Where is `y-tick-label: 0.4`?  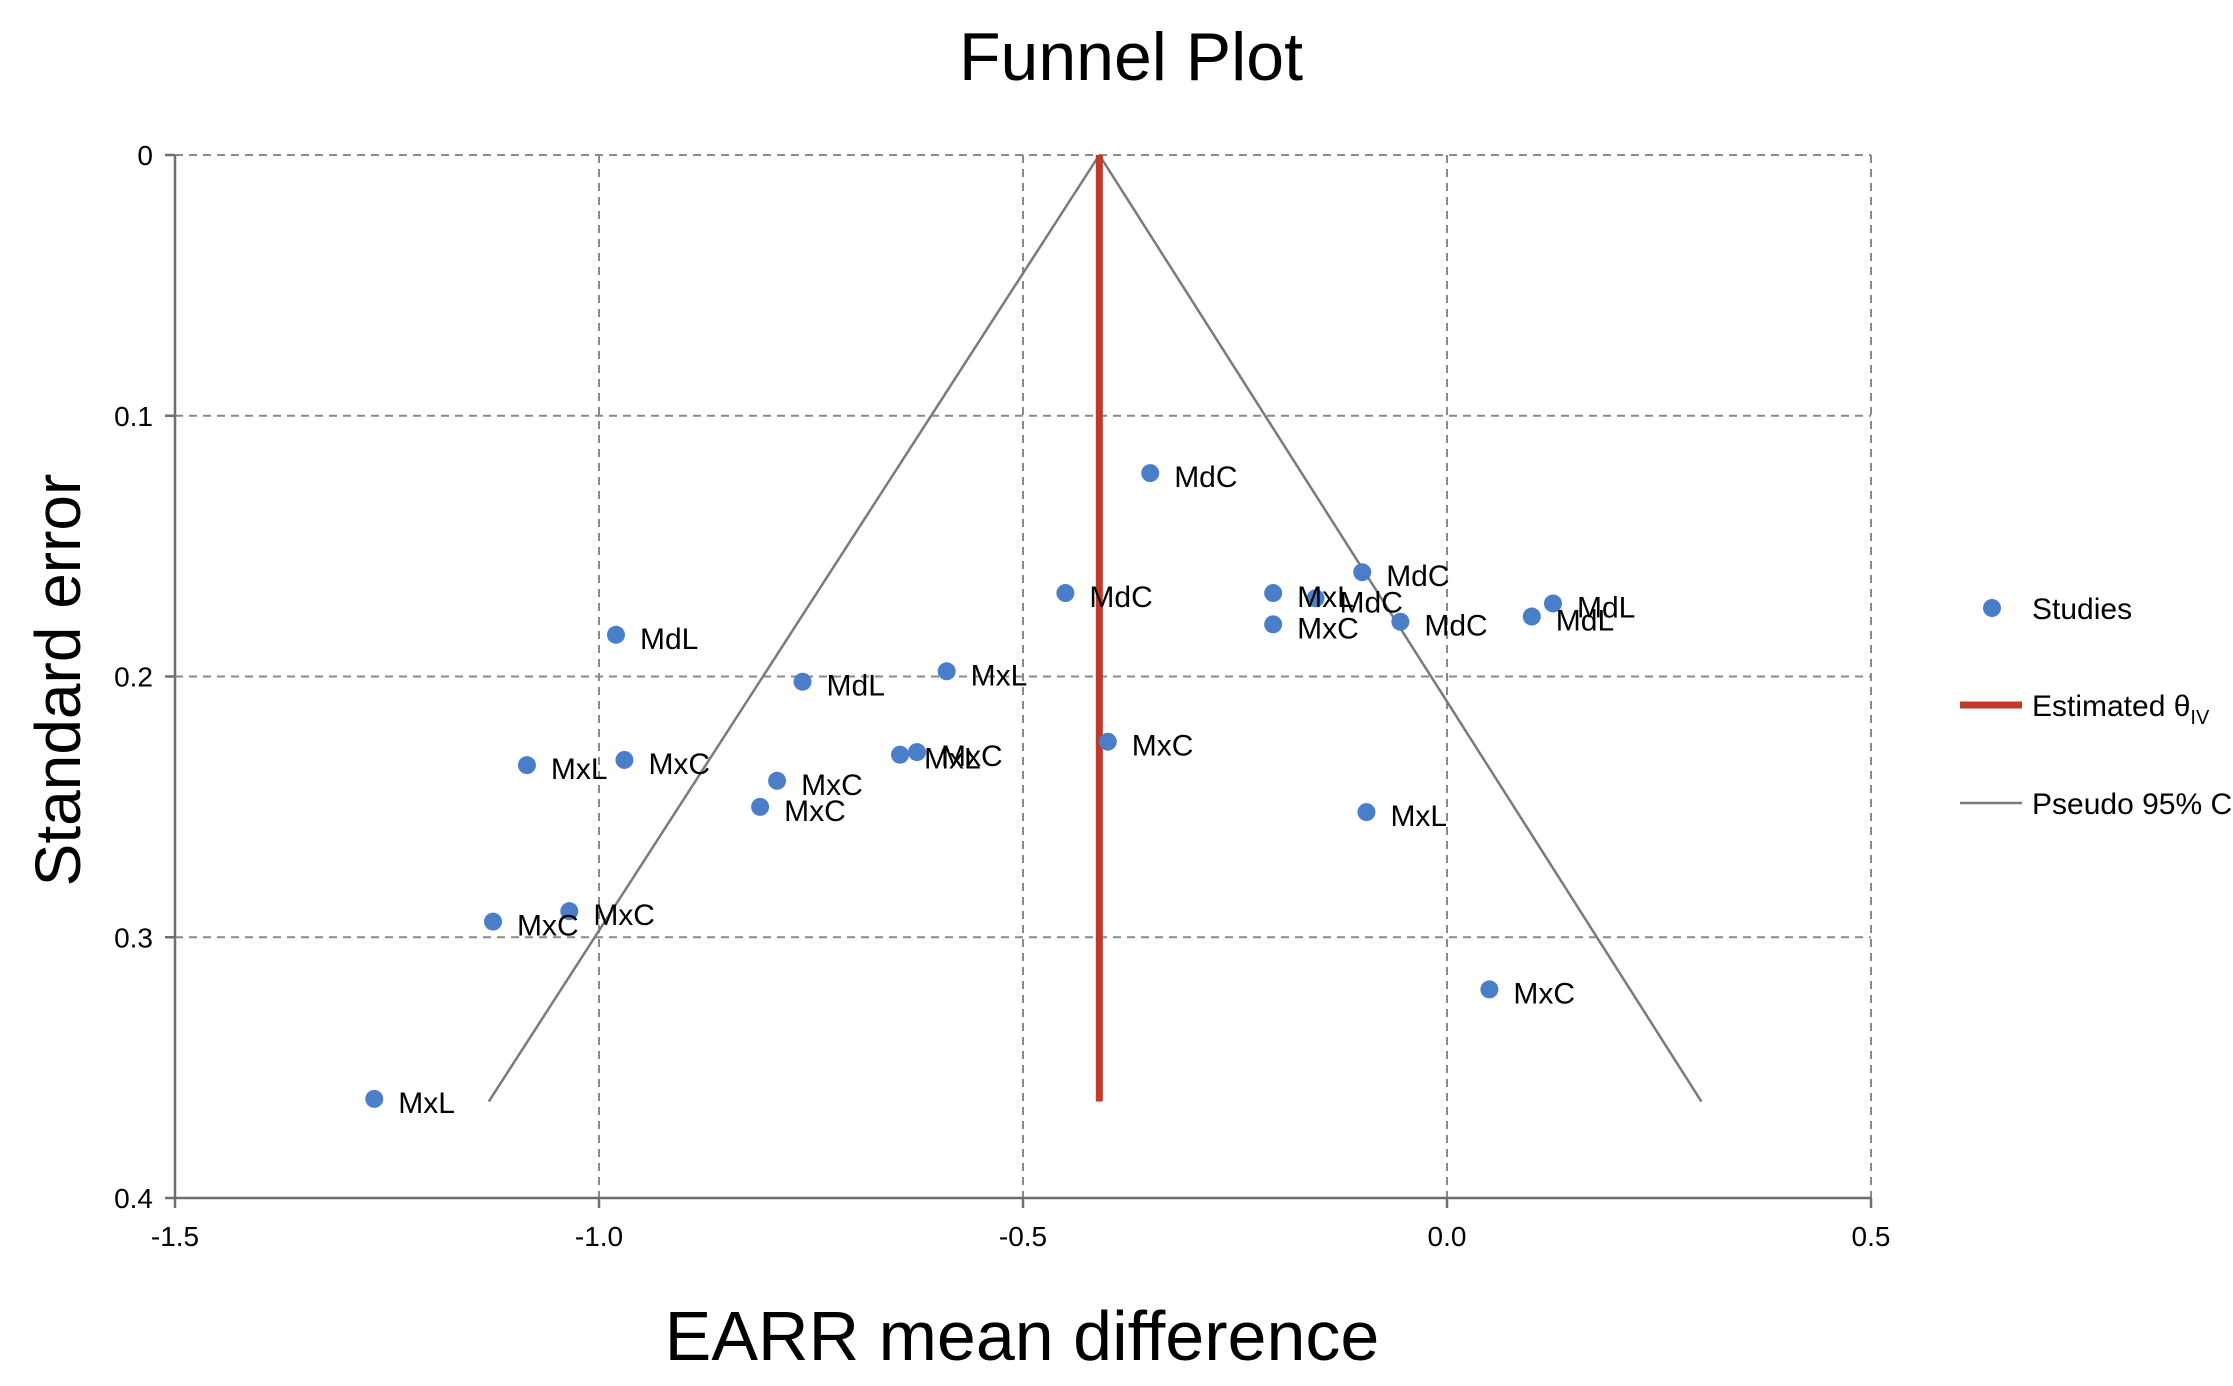 y-tick-label: 0.4 is located at coordinates (133, 1198).